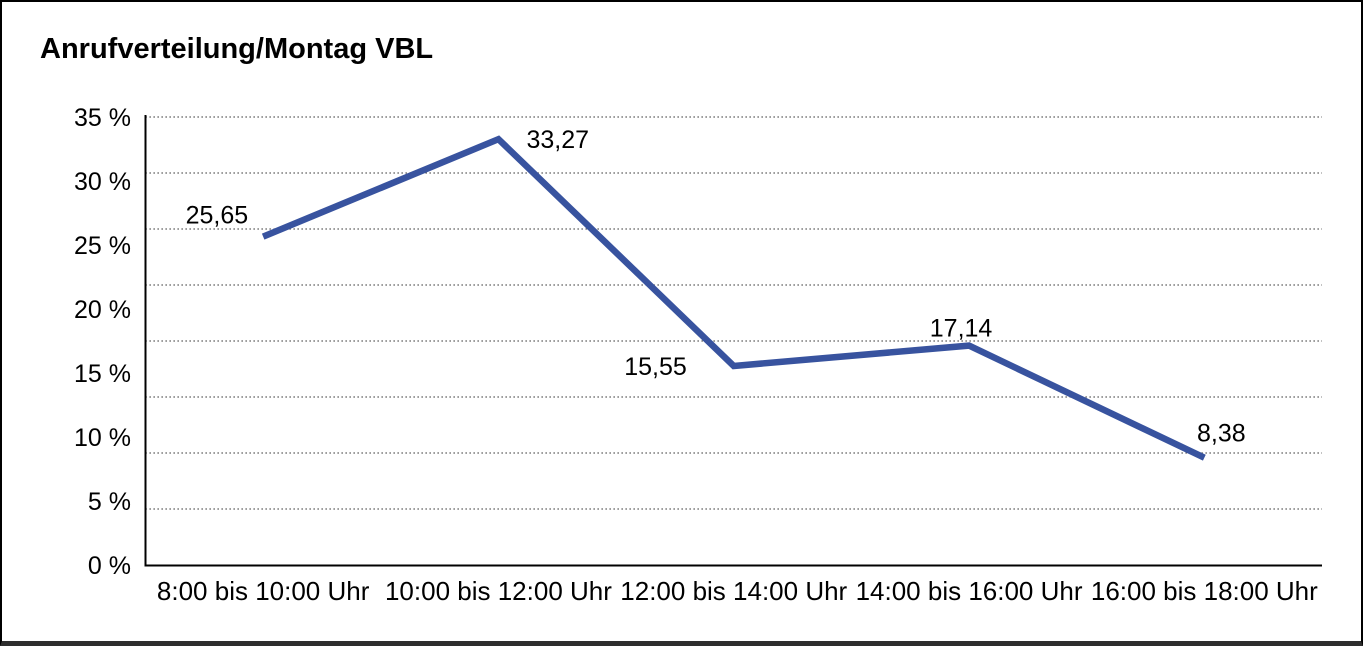 The width and height of the screenshot is (1363, 646). I want to click on data-value-label: 15,55, so click(655, 367).